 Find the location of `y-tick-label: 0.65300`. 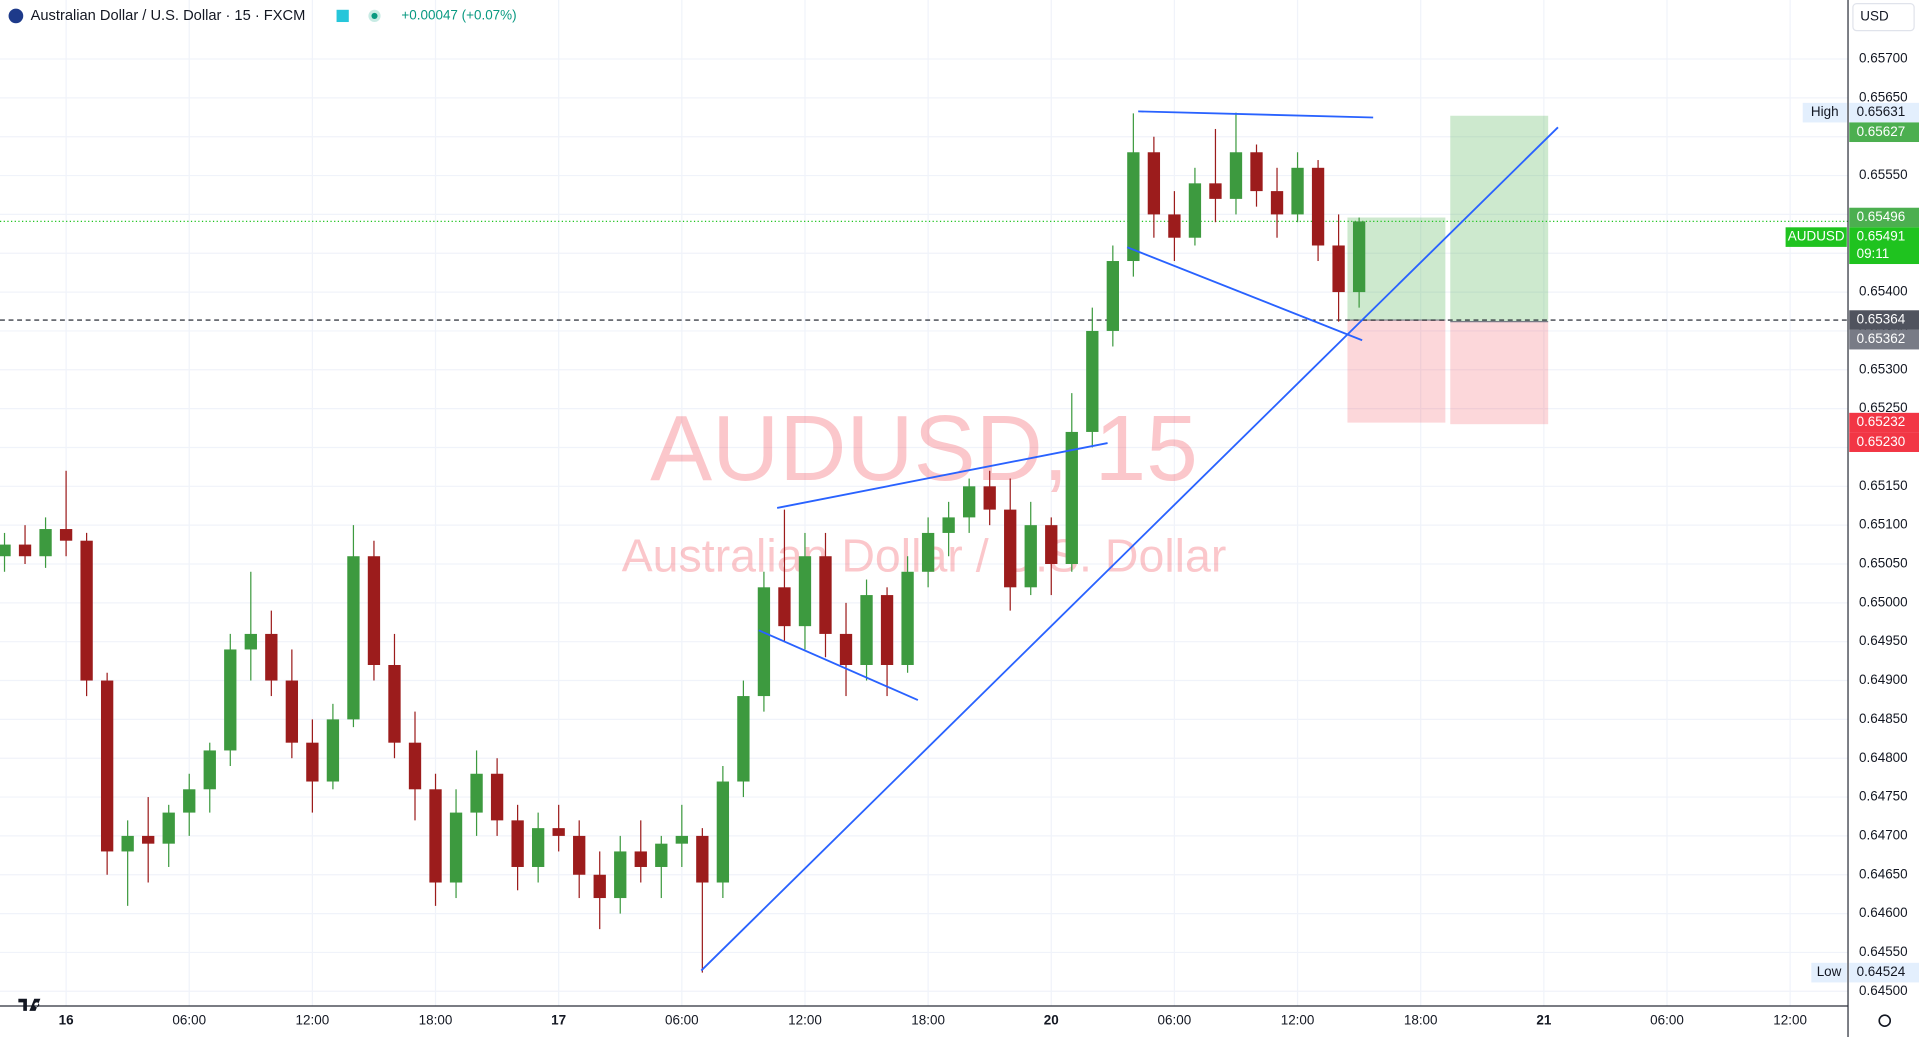

y-tick-label: 0.65300 is located at coordinates (1883, 368).